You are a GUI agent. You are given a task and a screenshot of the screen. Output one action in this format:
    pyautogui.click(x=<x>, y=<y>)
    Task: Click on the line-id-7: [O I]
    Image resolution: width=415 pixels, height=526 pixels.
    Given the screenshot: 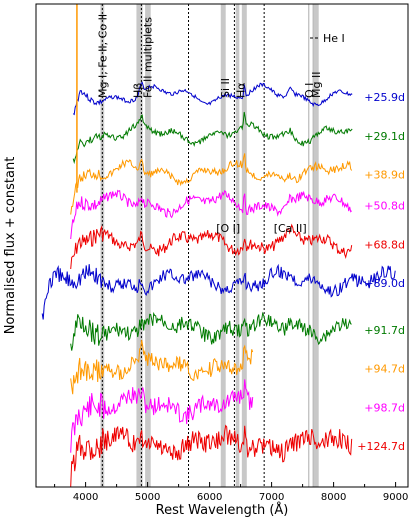 What is the action you would take?
    pyautogui.click(x=228, y=228)
    